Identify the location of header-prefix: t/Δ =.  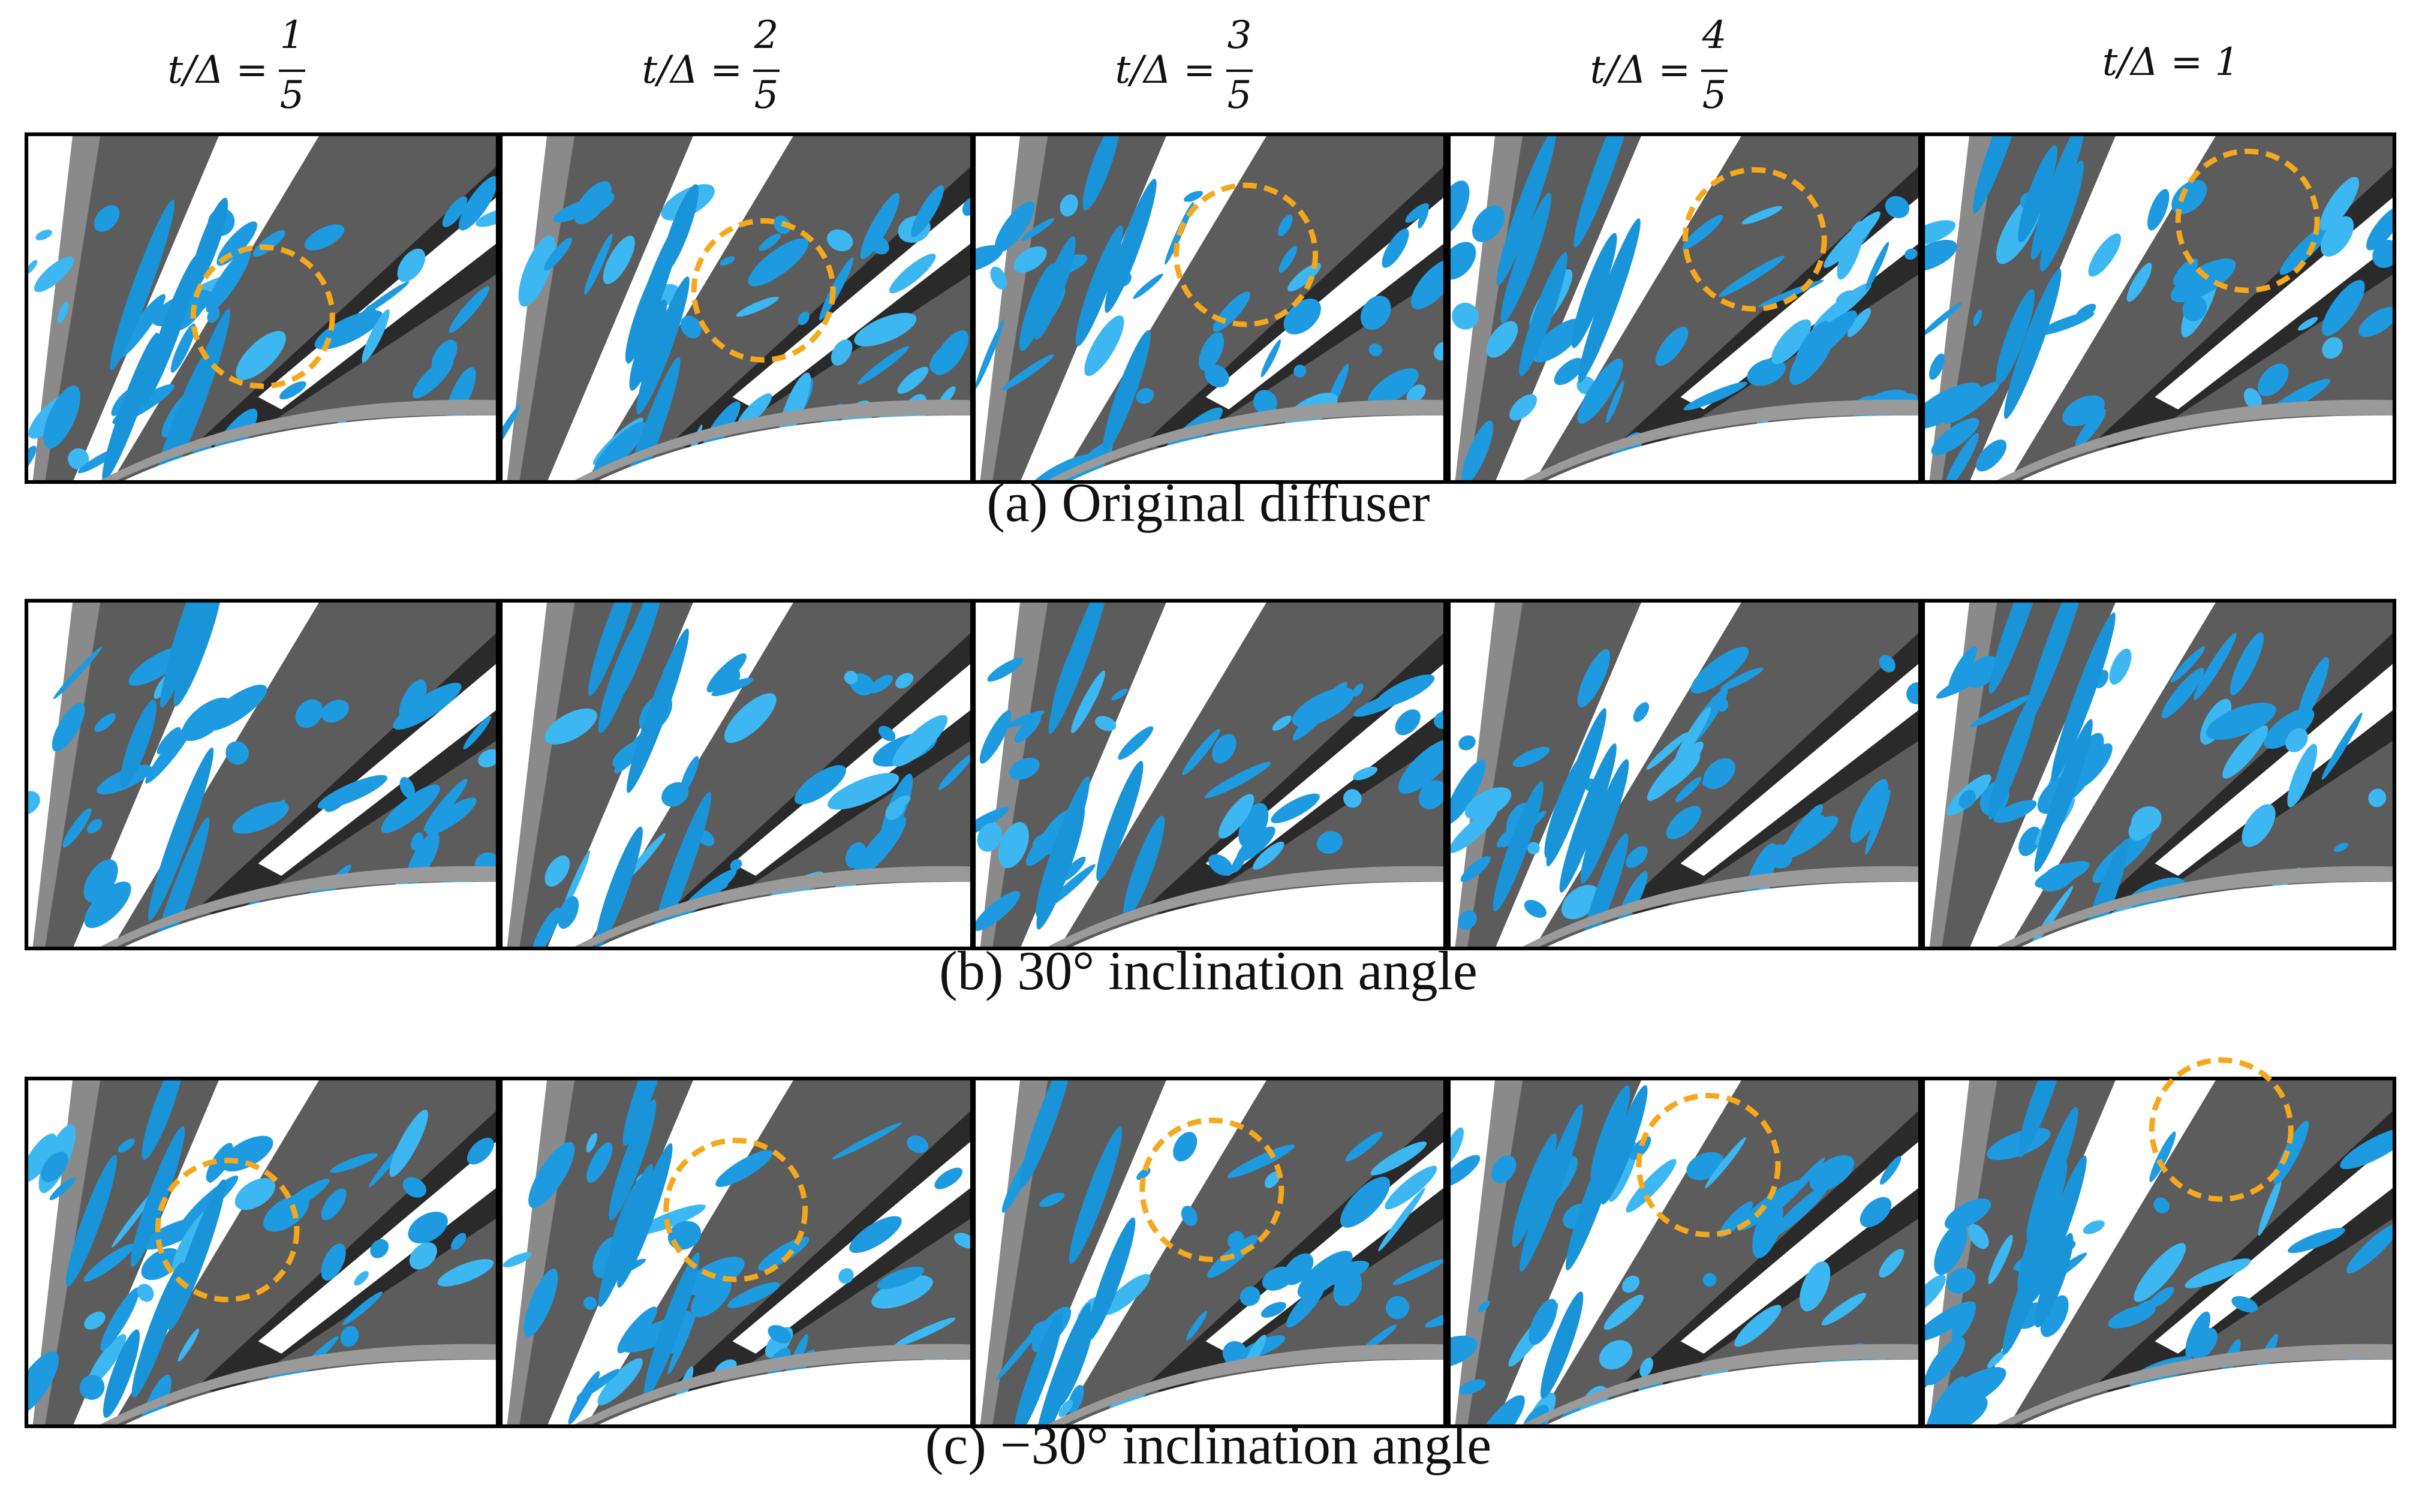
(1165, 70).